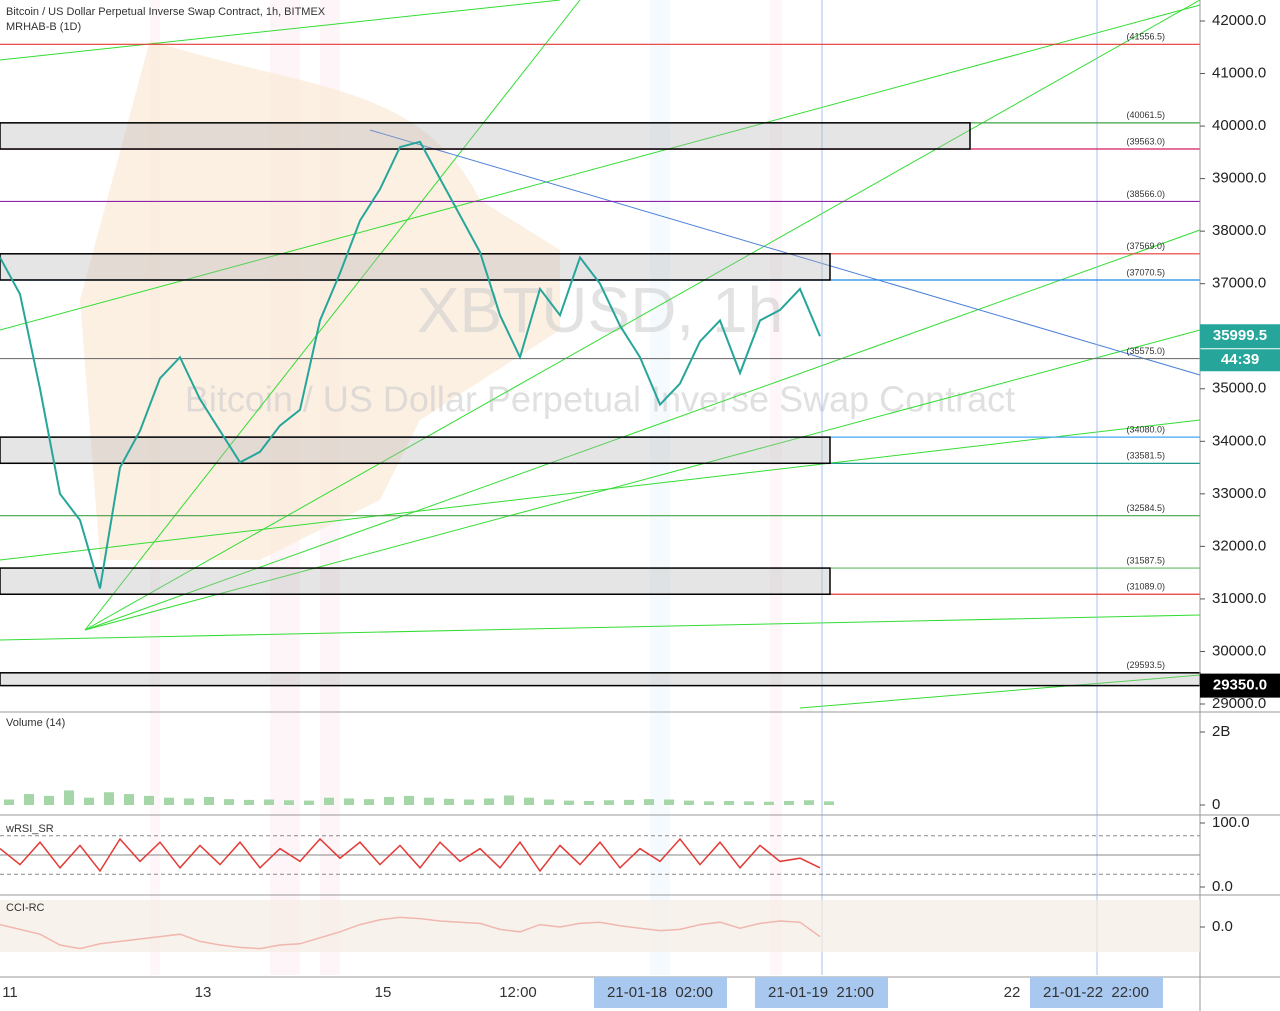 This screenshot has height=1011, width=1280. I want to click on series-line, so click(410, 855).